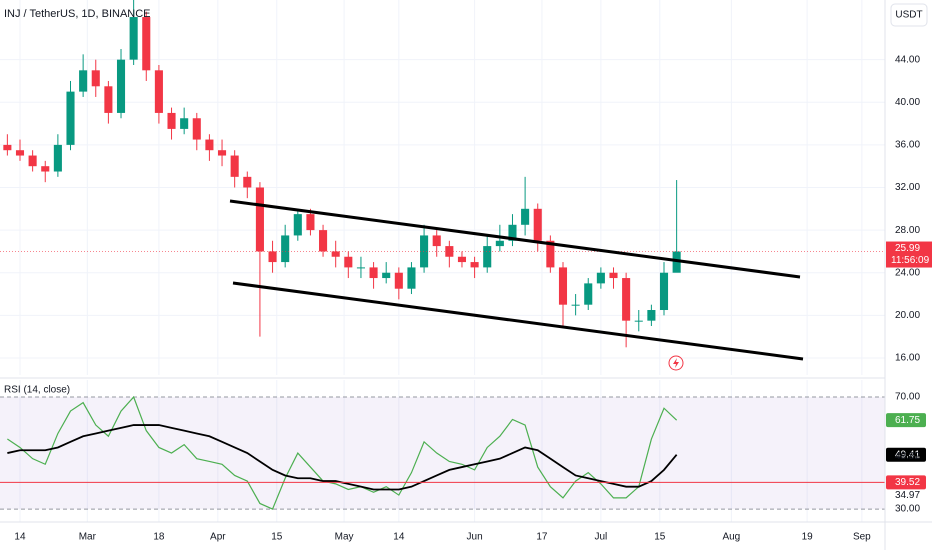 This screenshot has width=932, height=550. I want to click on rsi-title: RSI (14, close), so click(37, 390).